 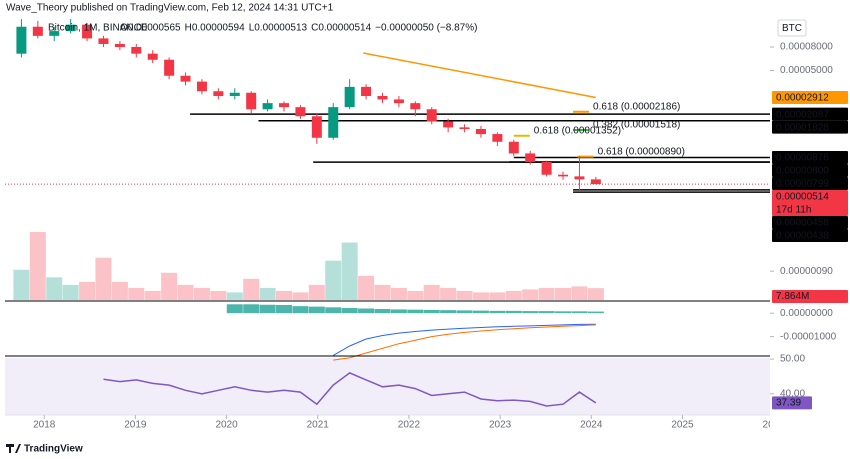 I want to click on x-tick-label: 2019, so click(x=135, y=425).